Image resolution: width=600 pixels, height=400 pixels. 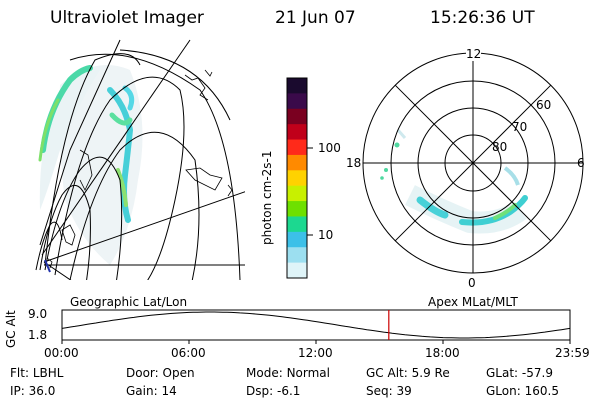 I want to click on mlat-label-60: 60, so click(x=544, y=105).